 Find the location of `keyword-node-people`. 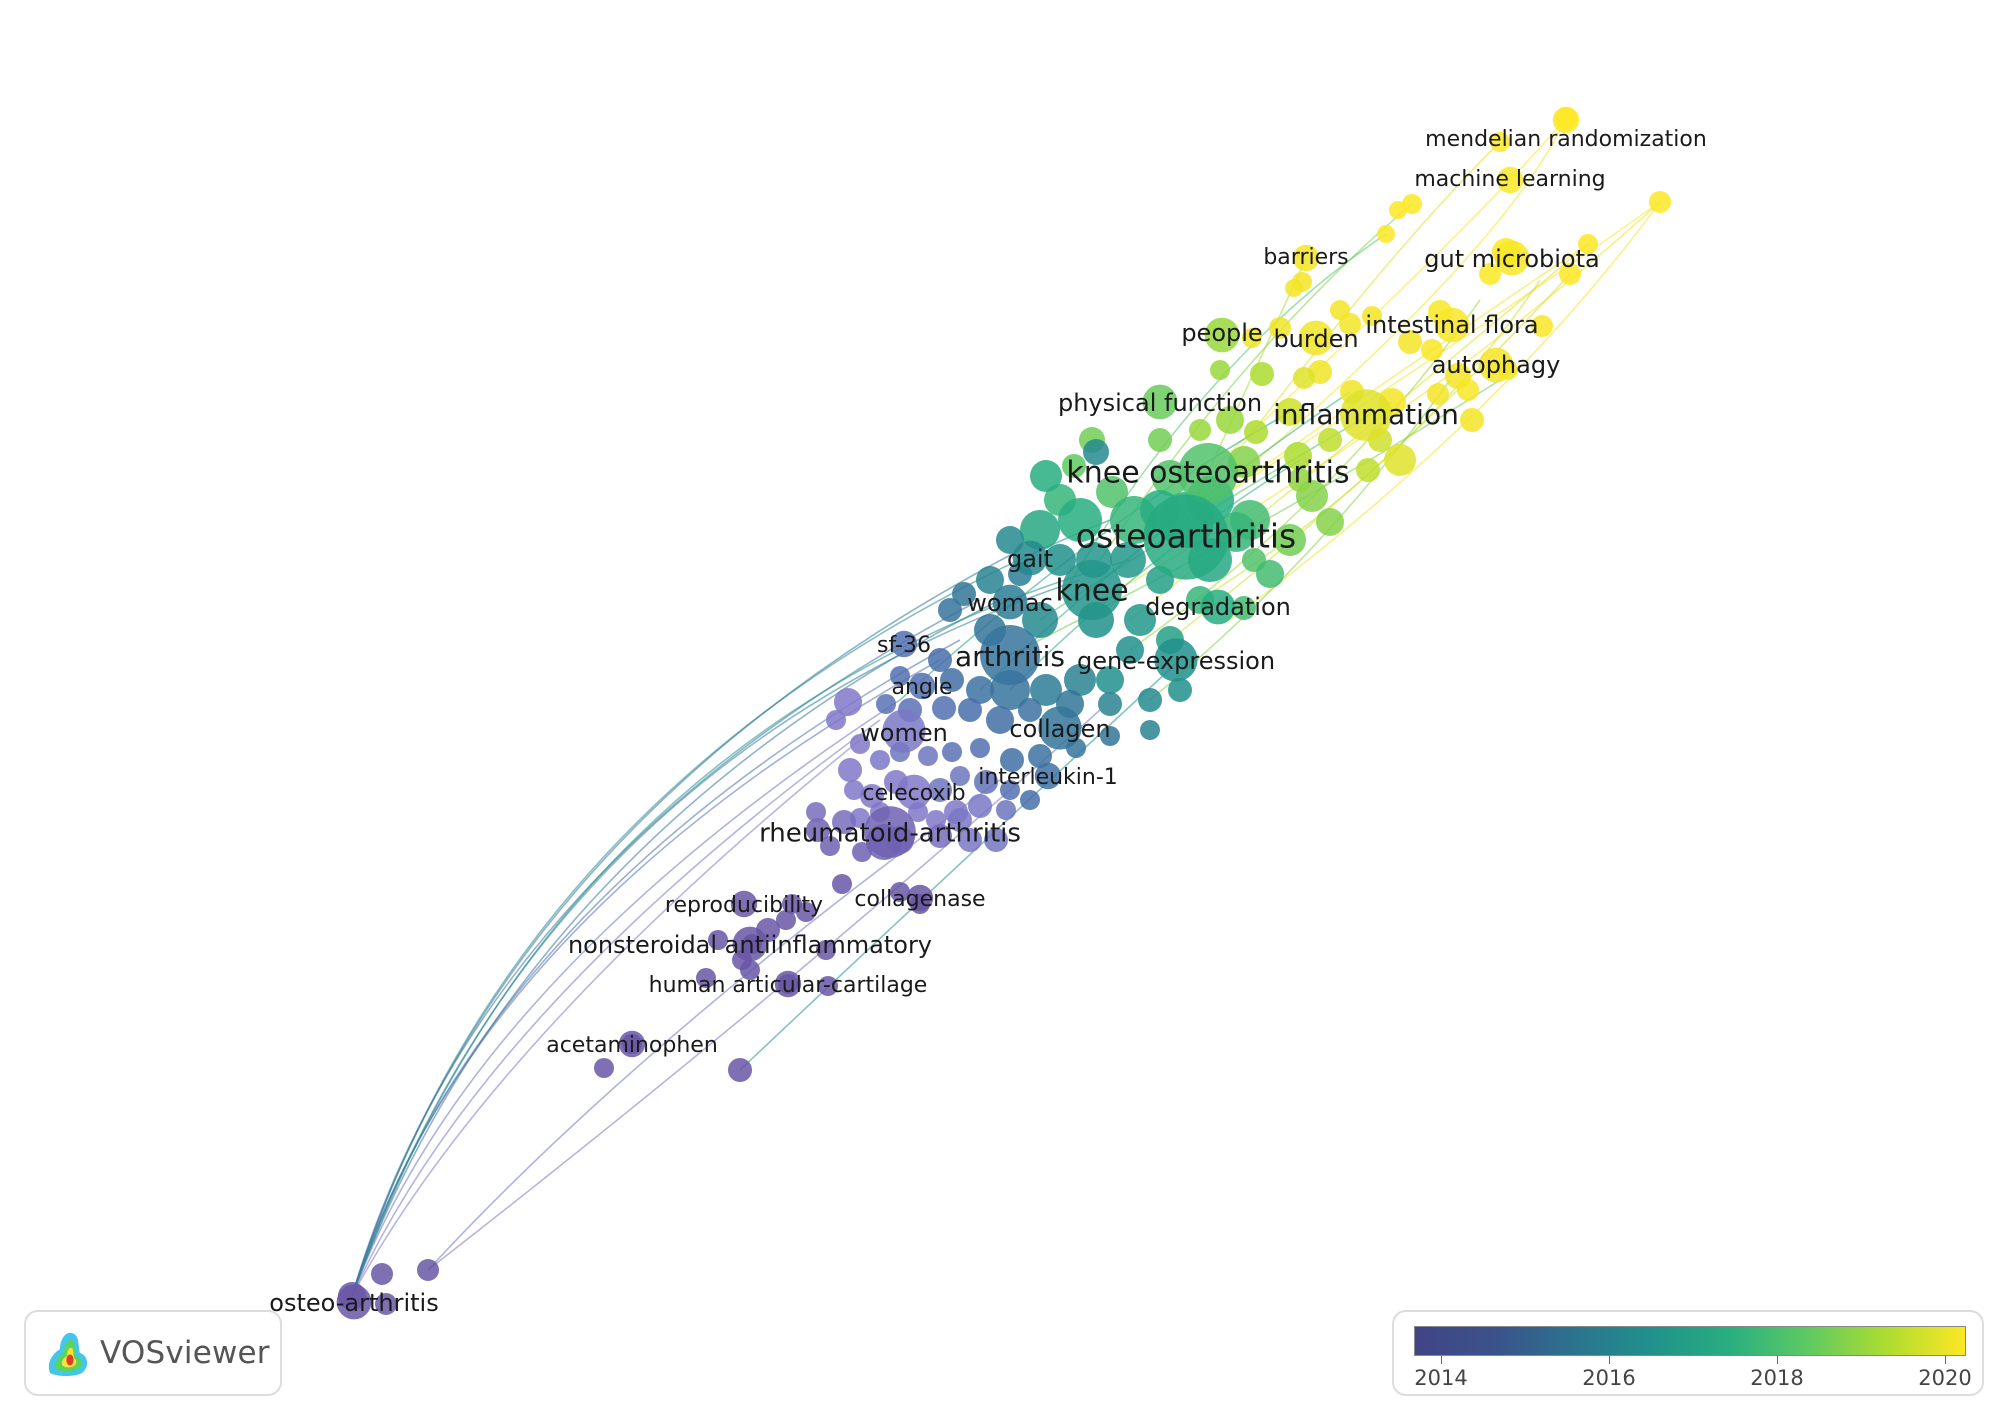

keyword-node-people is located at coordinates (1222, 335).